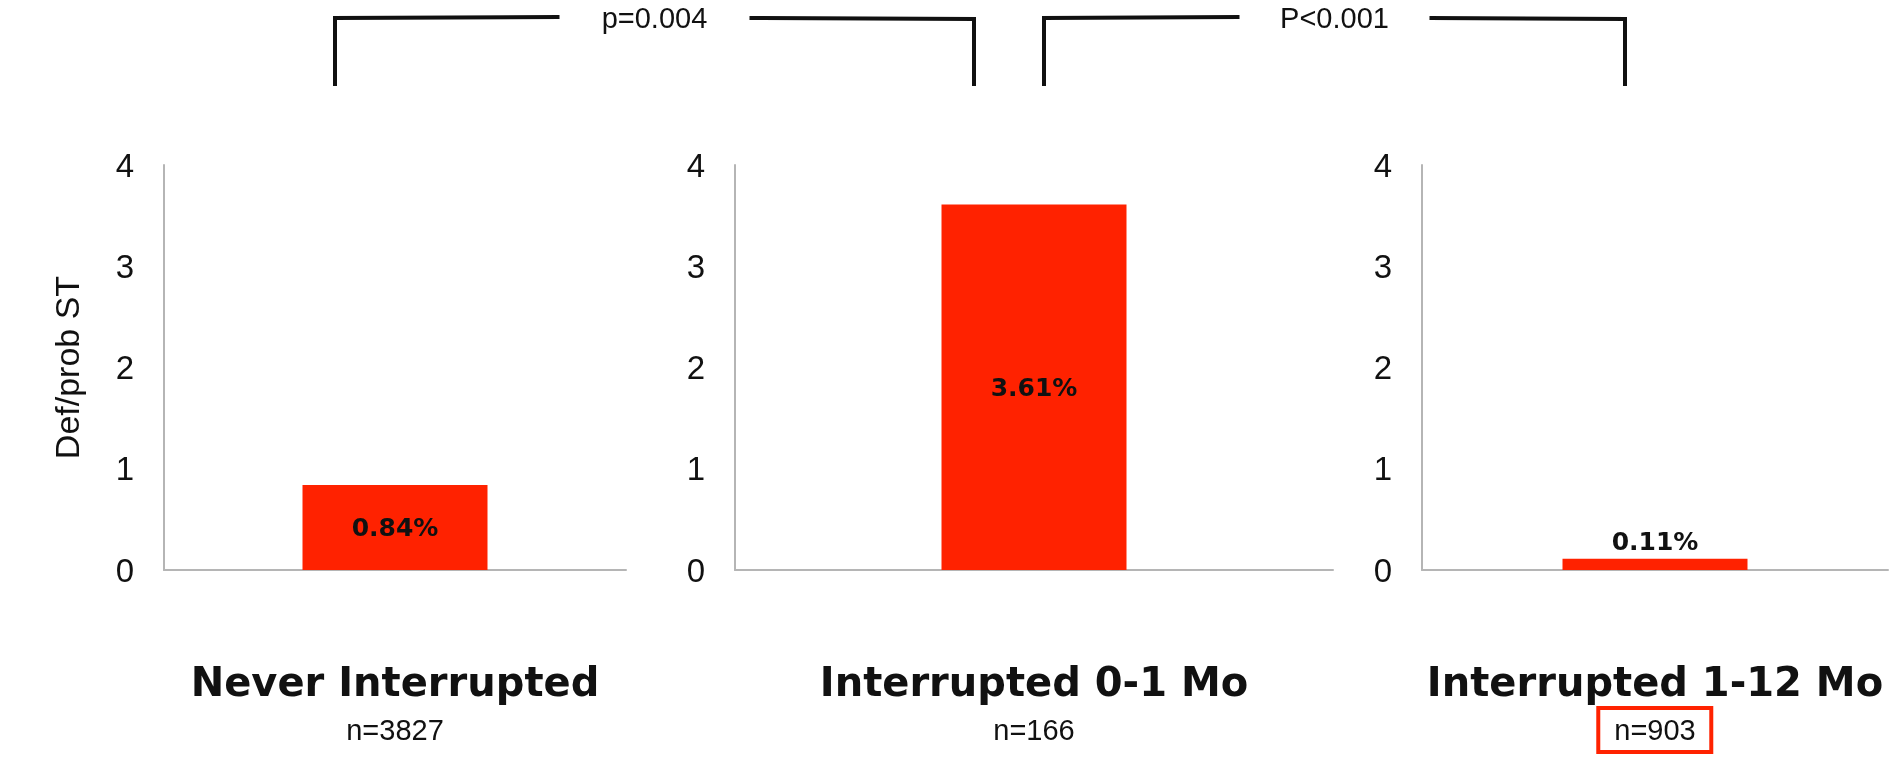 The width and height of the screenshot is (1890, 764). What do you see at coordinates (1334, 18) in the screenshot?
I see `text: P<0.001` at bounding box center [1334, 18].